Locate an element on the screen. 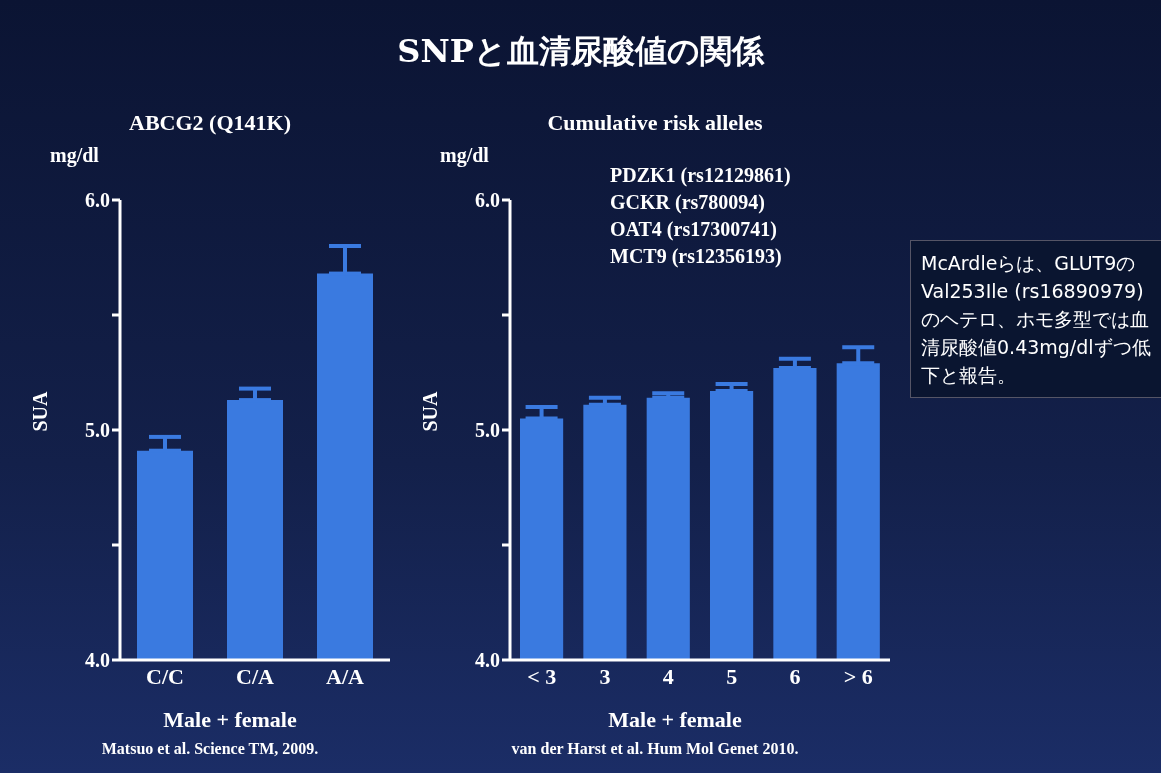 Image resolution: width=1161 pixels, height=773 pixels. text: McArdleらは、GLUT9のVal253Ile (rs16890979)のヘテロ、ホモ多型では血清尿酸値0.43mg/dlずつ低下と報告。 is located at coordinates (1035, 319).